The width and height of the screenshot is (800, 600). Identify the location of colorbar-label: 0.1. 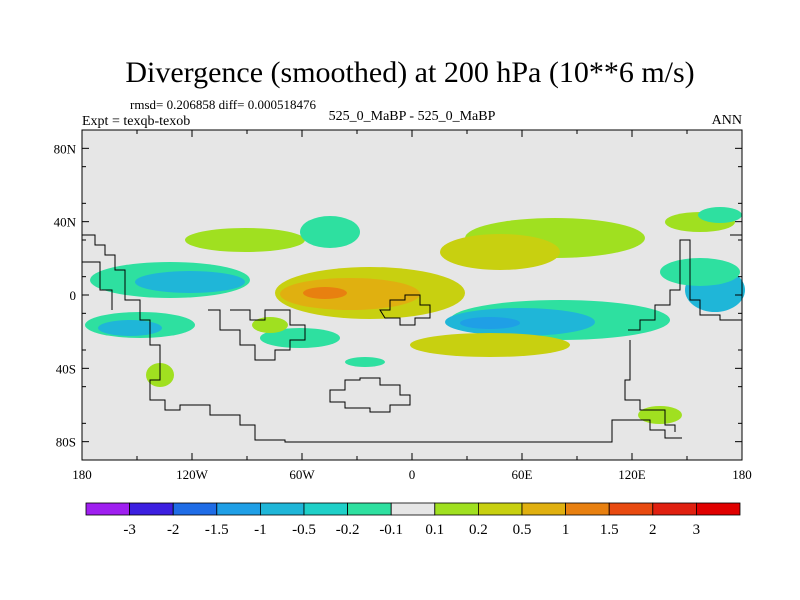
(434, 530).